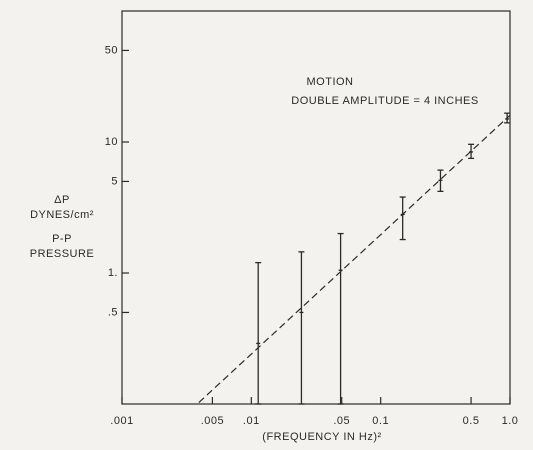 The image size is (533, 450). Describe the element at coordinates (113, 273) in the screenshot. I see `y-tick-label: 1.` at that location.